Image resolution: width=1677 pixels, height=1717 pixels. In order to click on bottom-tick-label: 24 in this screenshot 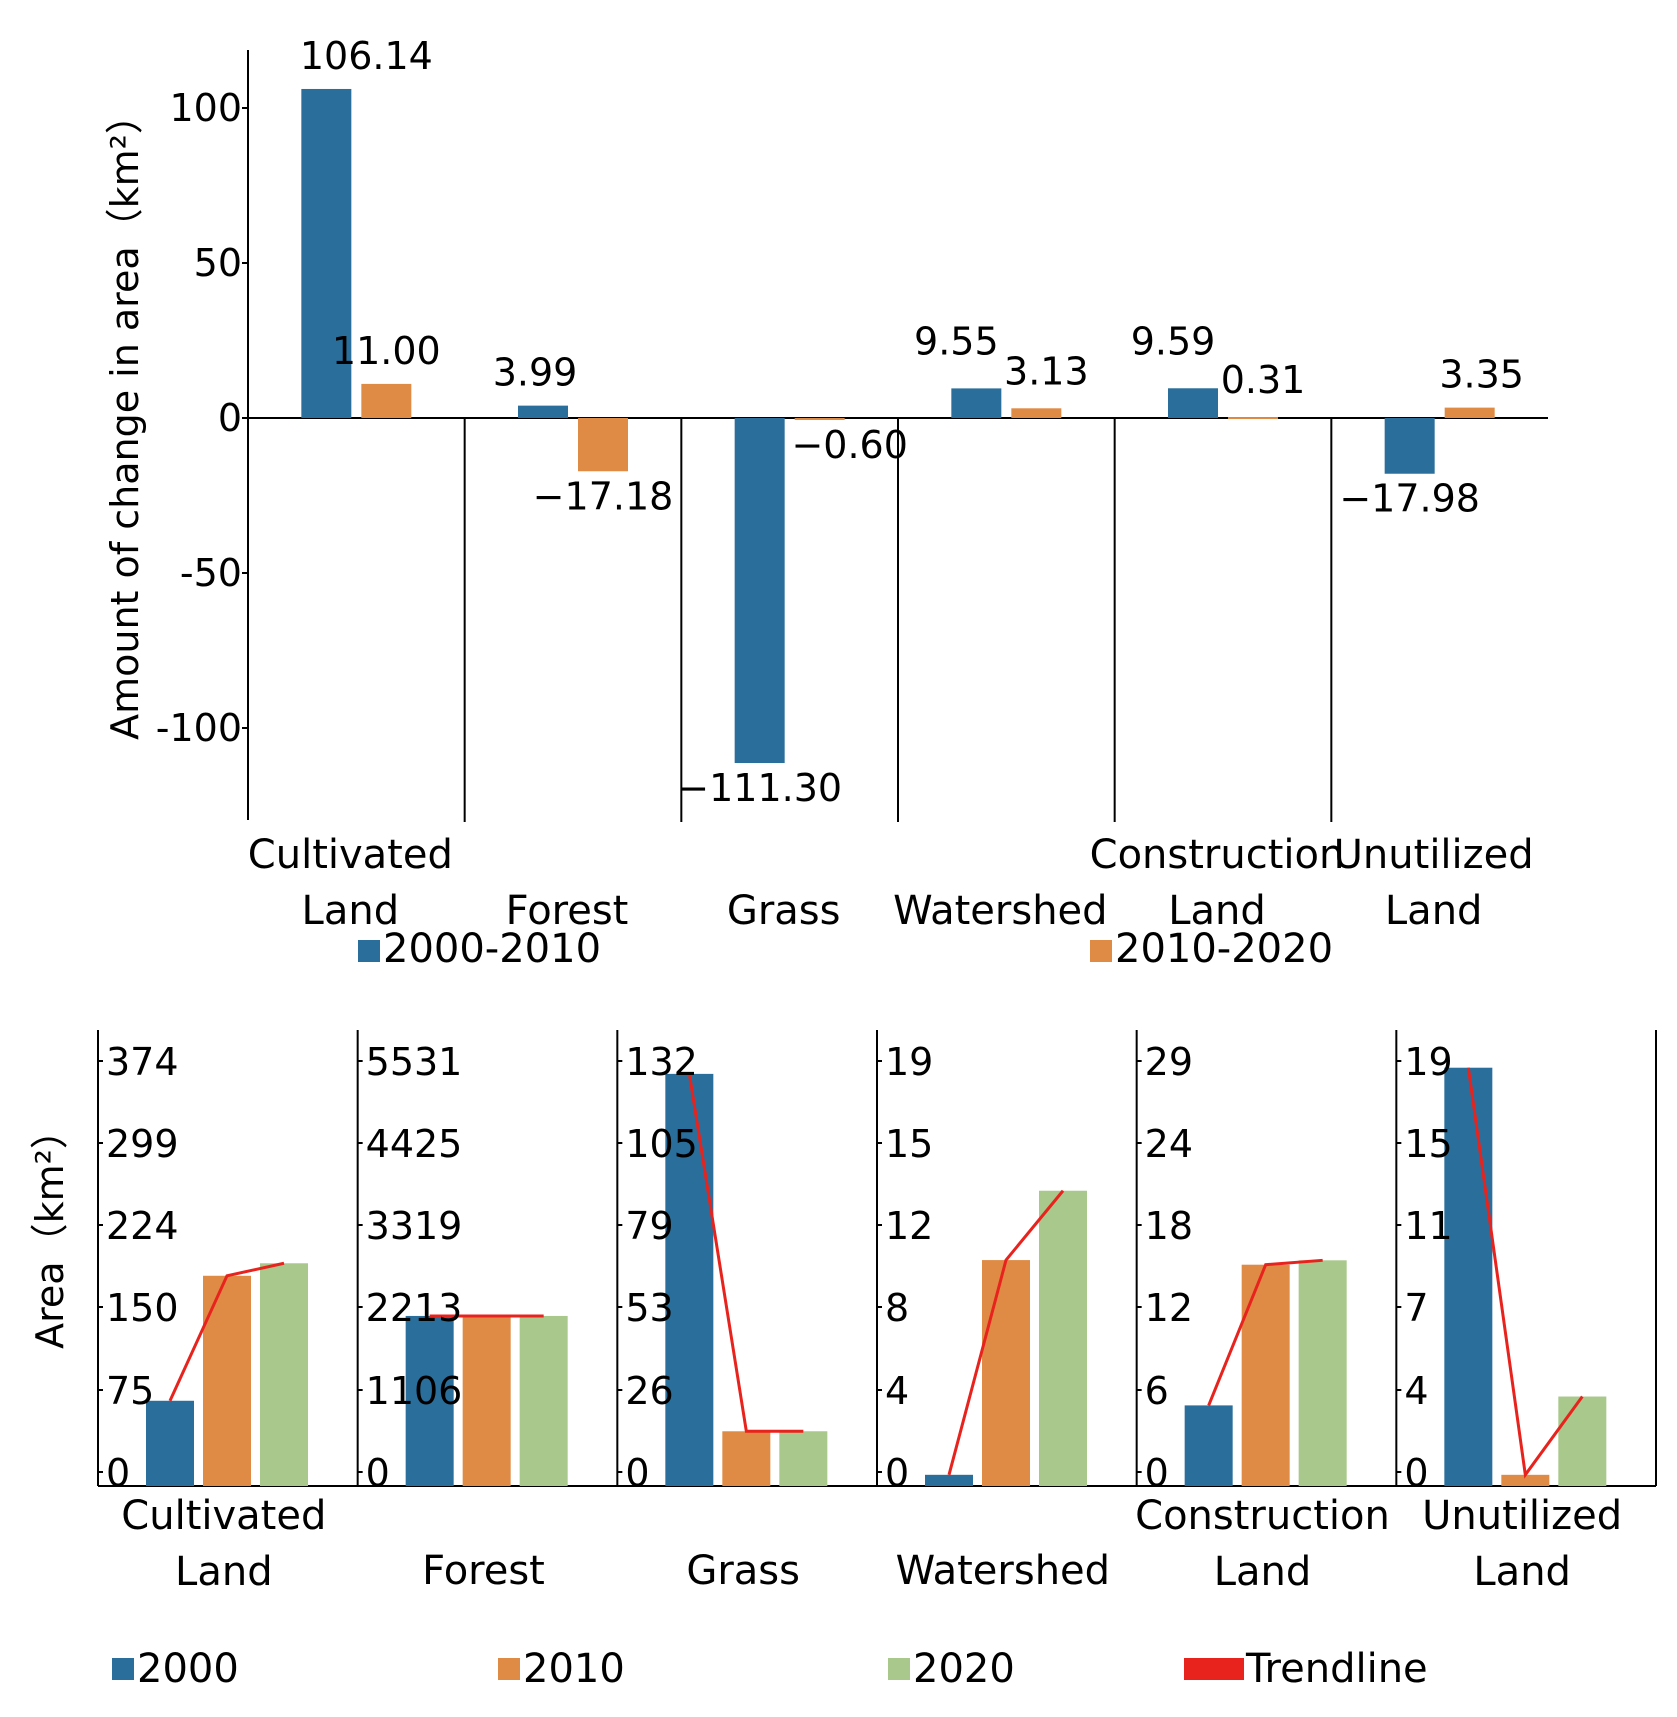, I will do `click(1169, 1144)`.